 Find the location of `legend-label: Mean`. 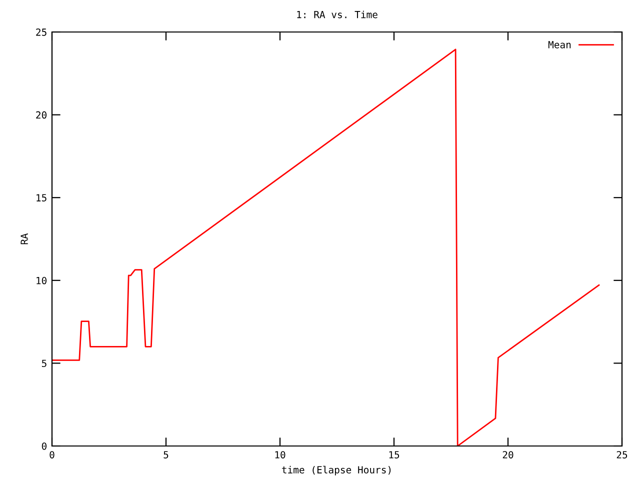

legend-label: Mean is located at coordinates (559, 44).